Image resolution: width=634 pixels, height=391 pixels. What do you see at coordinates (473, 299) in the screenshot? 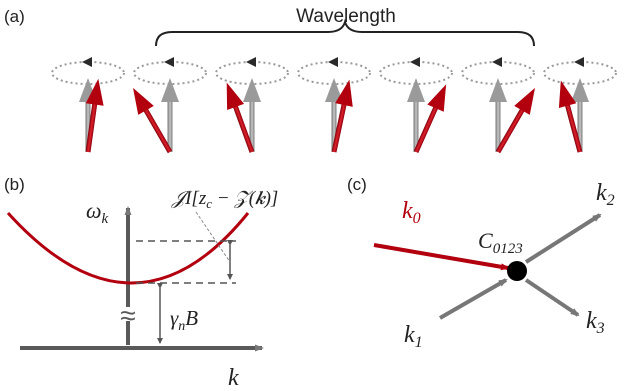
I see `k1-arrow` at bounding box center [473, 299].